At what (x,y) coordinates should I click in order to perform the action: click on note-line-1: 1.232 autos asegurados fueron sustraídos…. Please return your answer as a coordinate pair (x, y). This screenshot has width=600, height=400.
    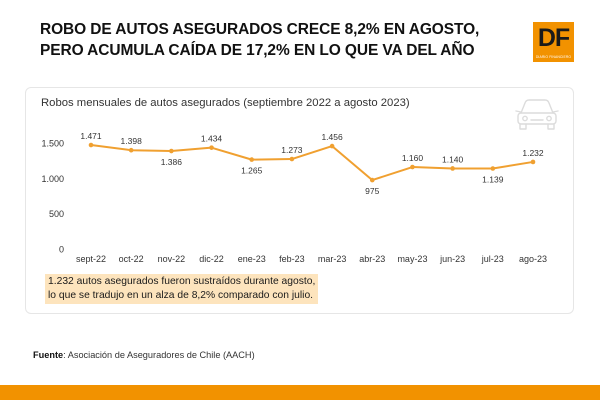
    Looking at the image, I should click on (182, 281).